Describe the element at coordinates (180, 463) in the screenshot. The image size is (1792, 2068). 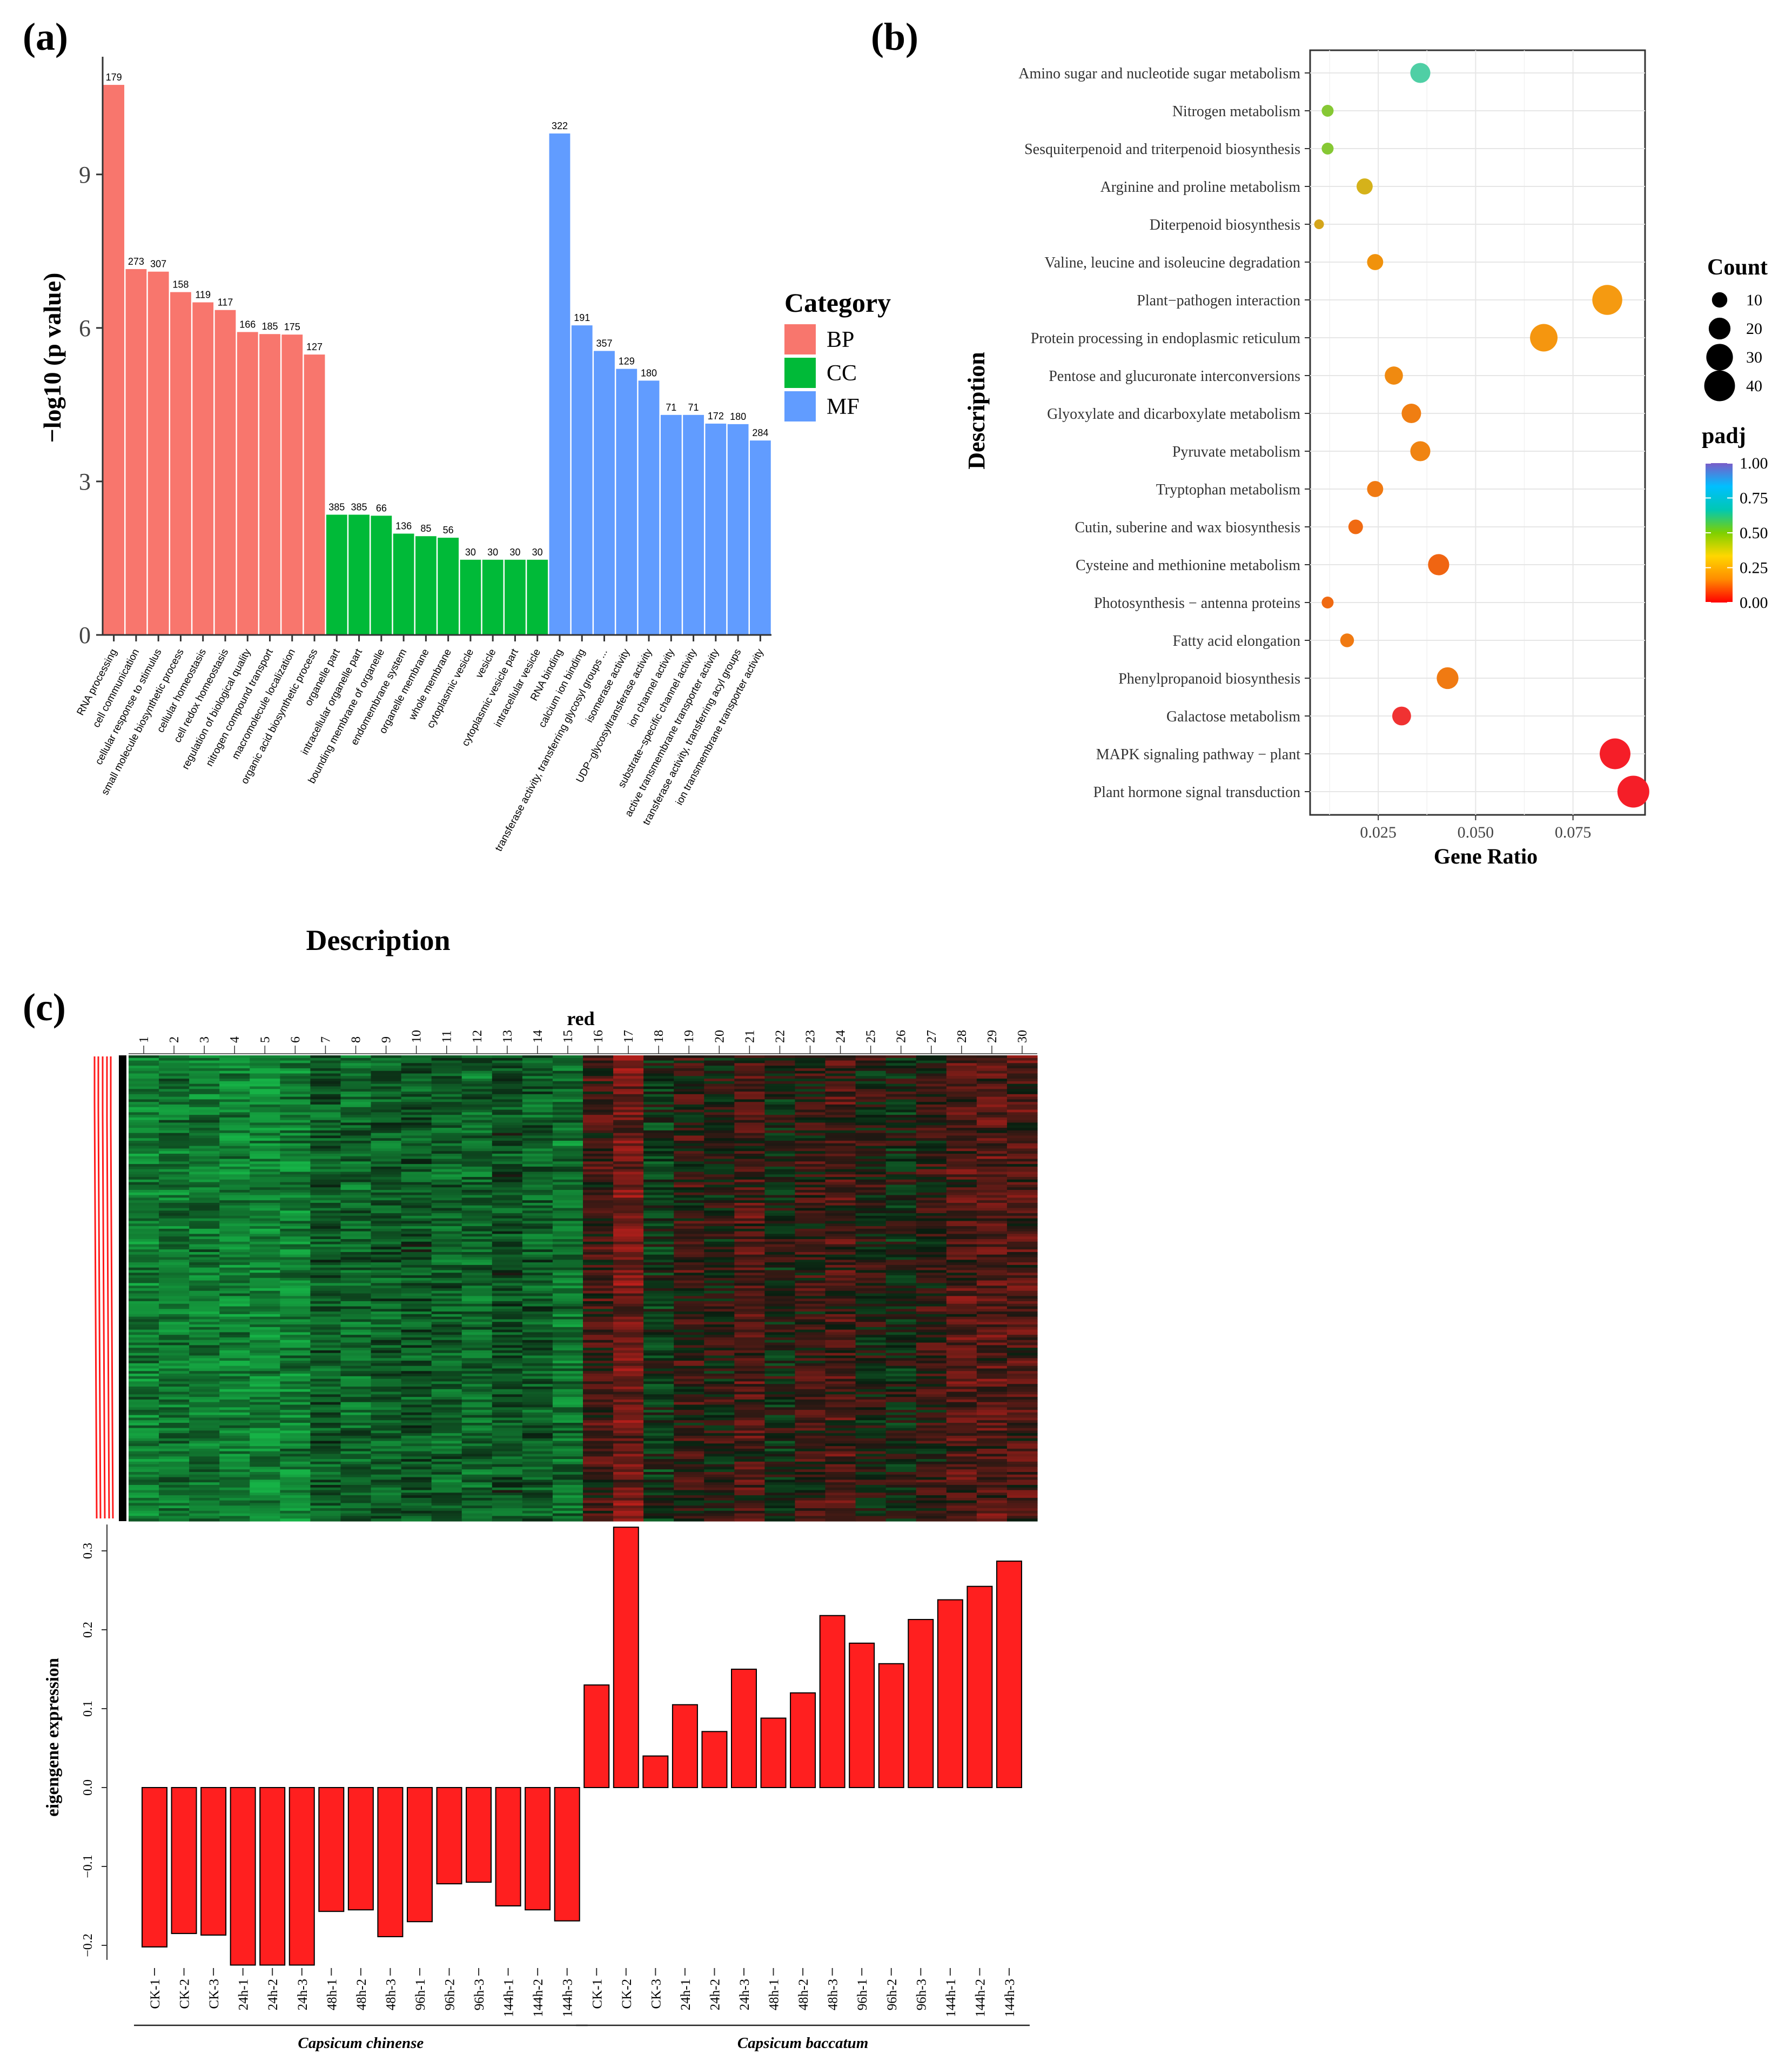
I see `go-bar` at that location.